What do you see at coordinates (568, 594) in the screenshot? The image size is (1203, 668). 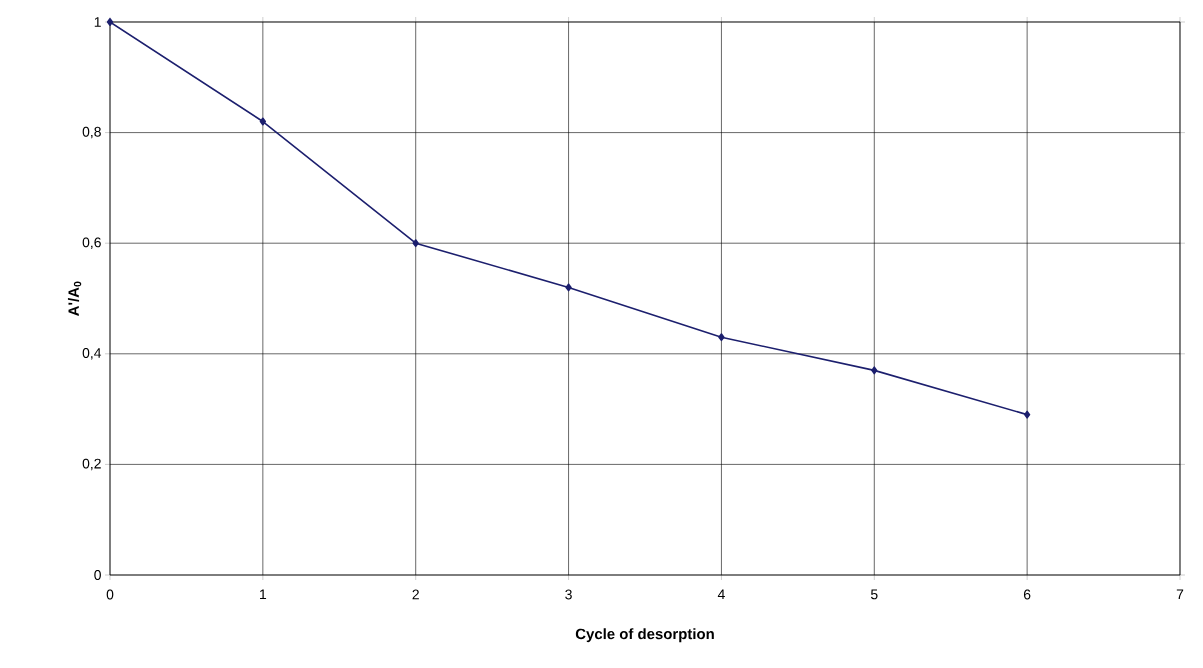 I see `x-tick-label: 3` at bounding box center [568, 594].